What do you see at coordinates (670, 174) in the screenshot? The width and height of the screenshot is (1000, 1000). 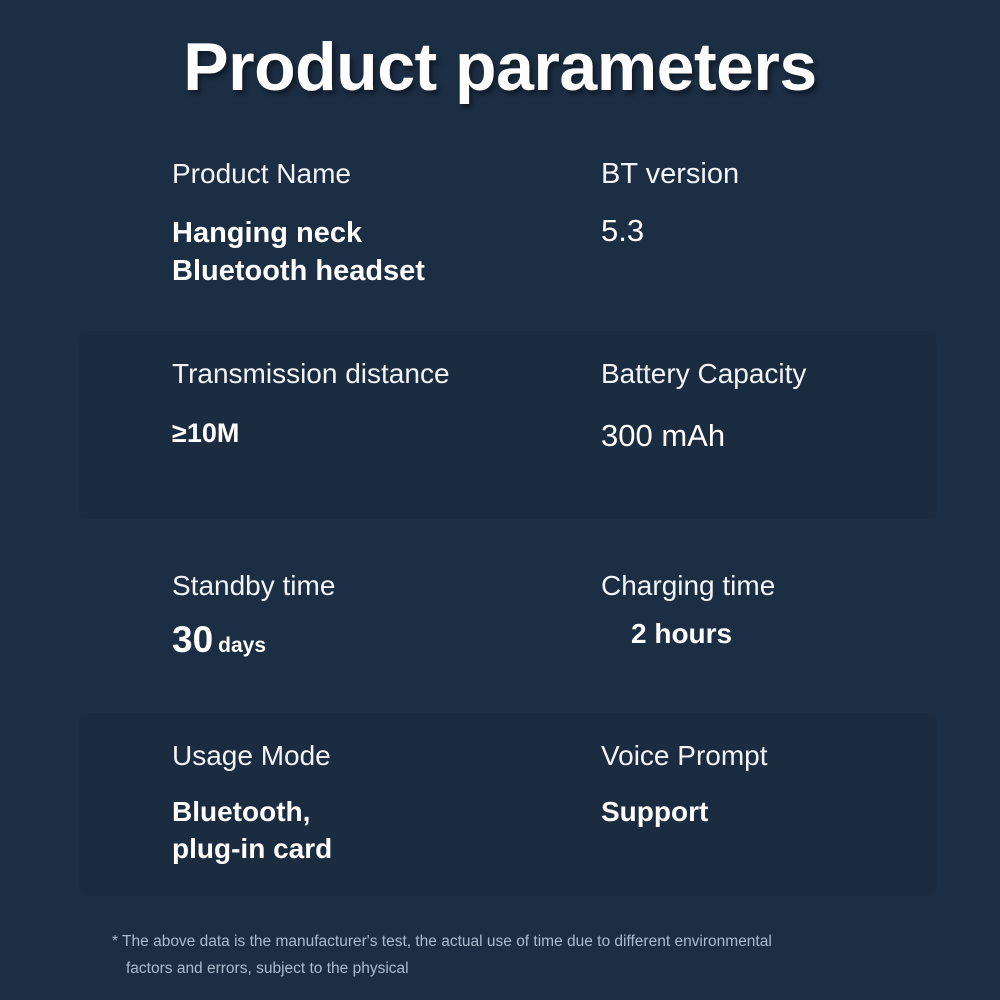 I see `spec-label: BT version` at bounding box center [670, 174].